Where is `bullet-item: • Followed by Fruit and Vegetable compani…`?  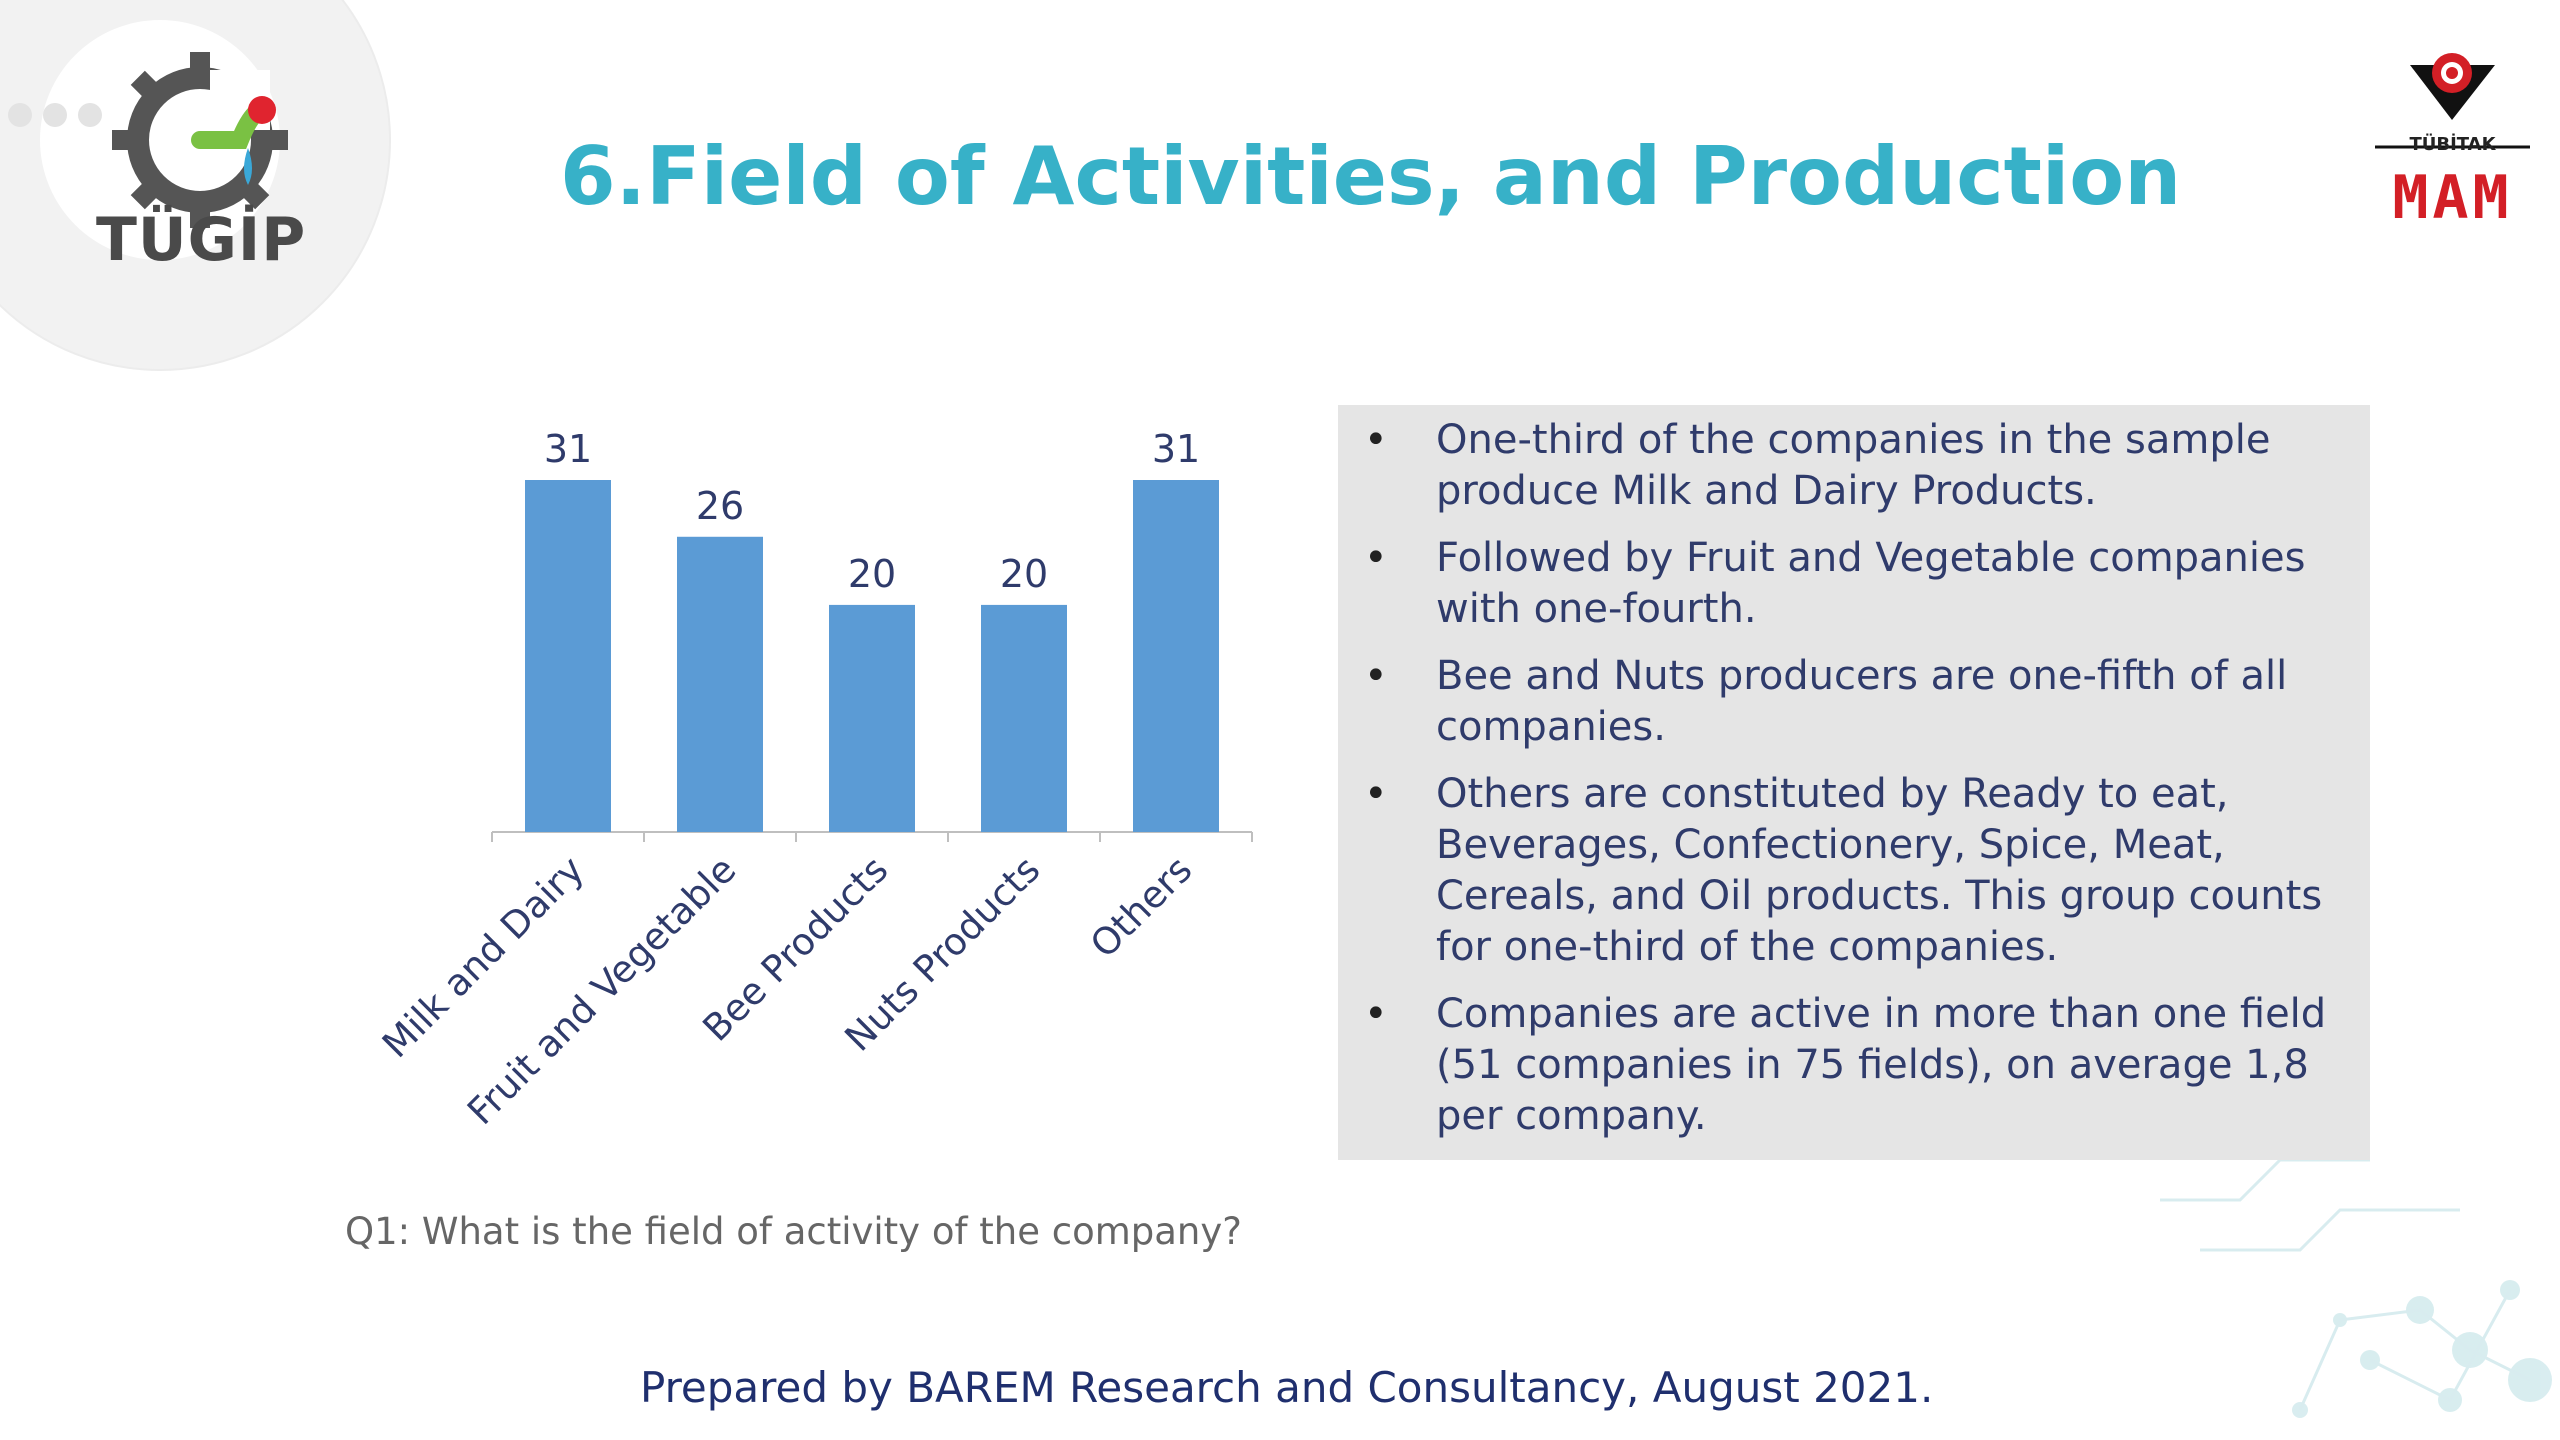
bullet-item: • Followed by Fruit and Vegetable compani… is located at coordinates (1854, 584).